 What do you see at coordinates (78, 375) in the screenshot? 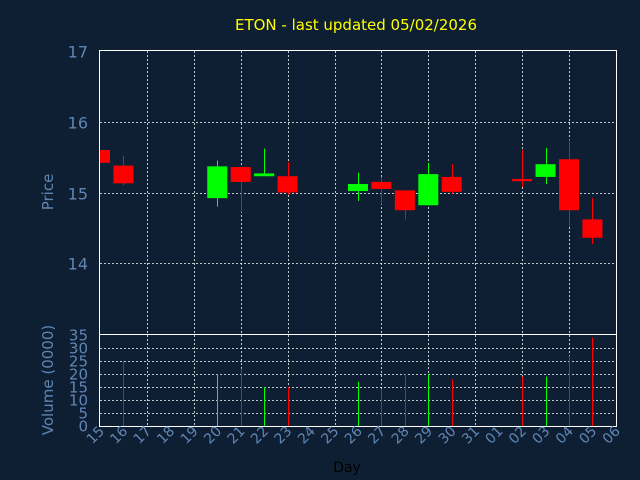
I see `volume-tick-label: 20` at bounding box center [78, 375].